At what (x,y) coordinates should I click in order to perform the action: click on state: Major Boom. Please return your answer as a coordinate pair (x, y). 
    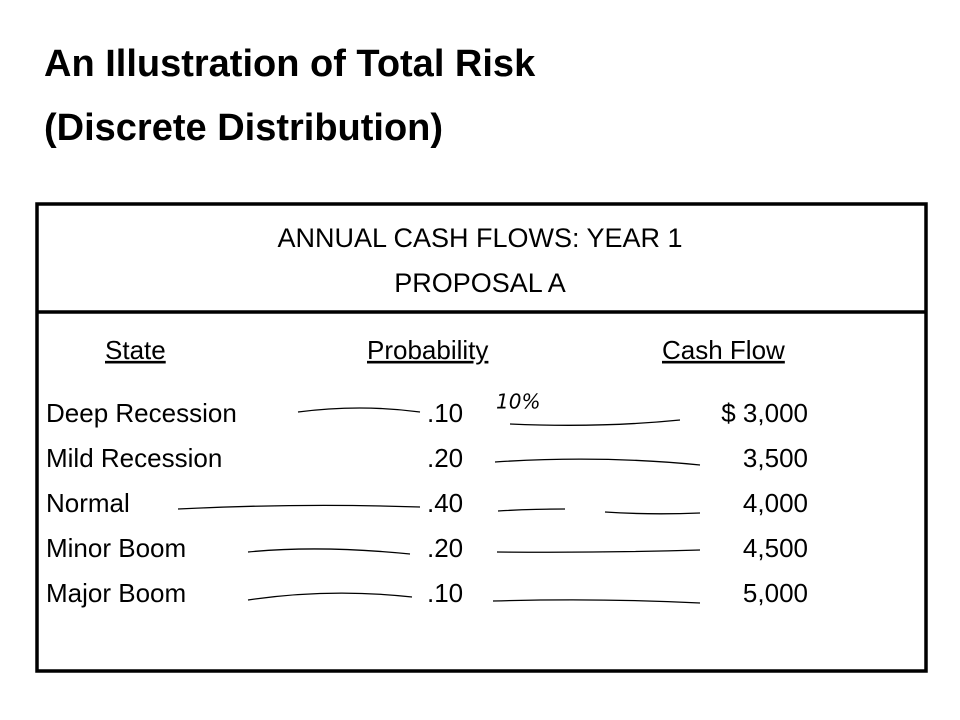
    Looking at the image, I should click on (116, 593).